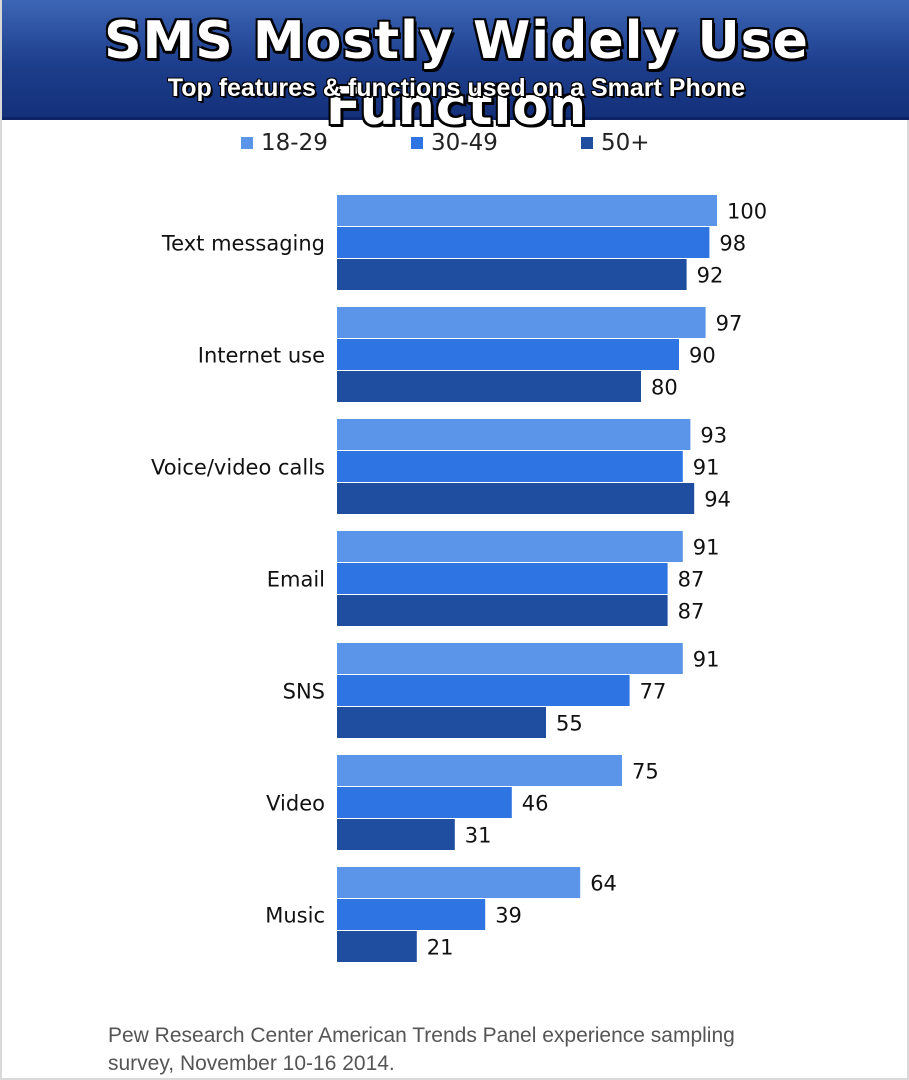 Image resolution: width=909 pixels, height=1080 pixels. I want to click on banner-title: SMS Mostly Widely Use Function, so click(456, 74).